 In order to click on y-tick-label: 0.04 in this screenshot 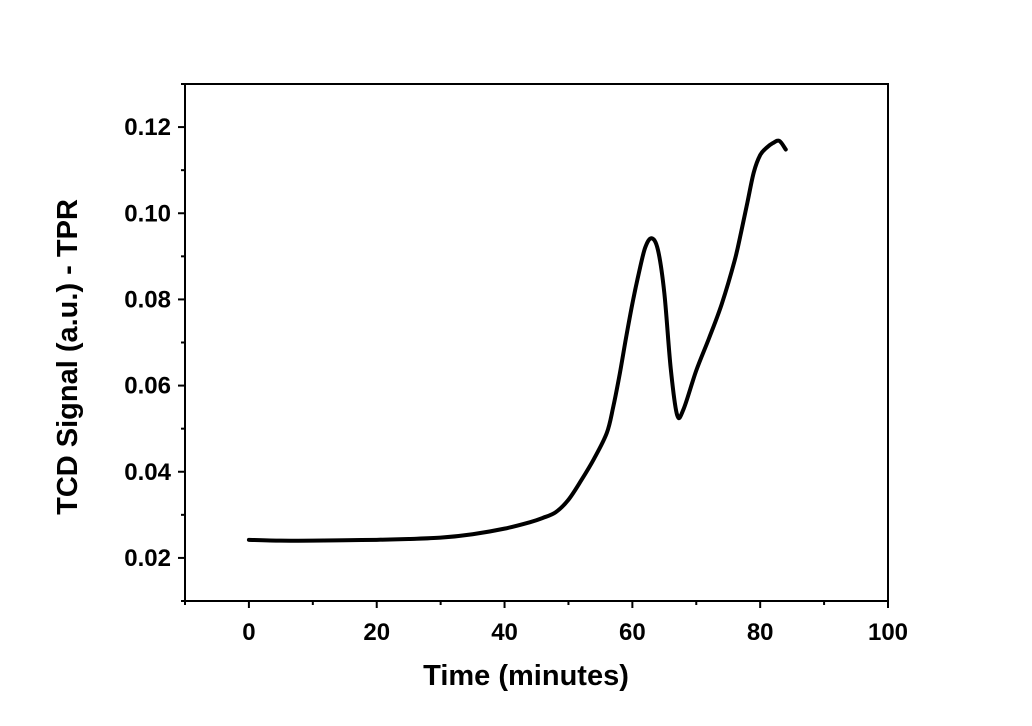, I will do `click(147, 472)`.